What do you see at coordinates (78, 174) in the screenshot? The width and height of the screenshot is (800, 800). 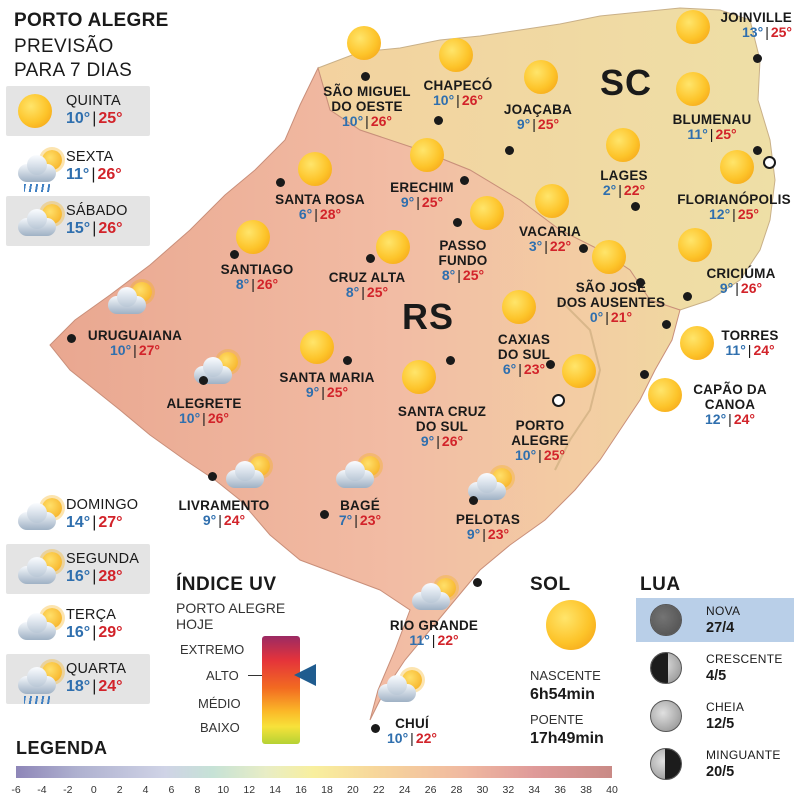 I see `forecast-min: 11°` at bounding box center [78, 174].